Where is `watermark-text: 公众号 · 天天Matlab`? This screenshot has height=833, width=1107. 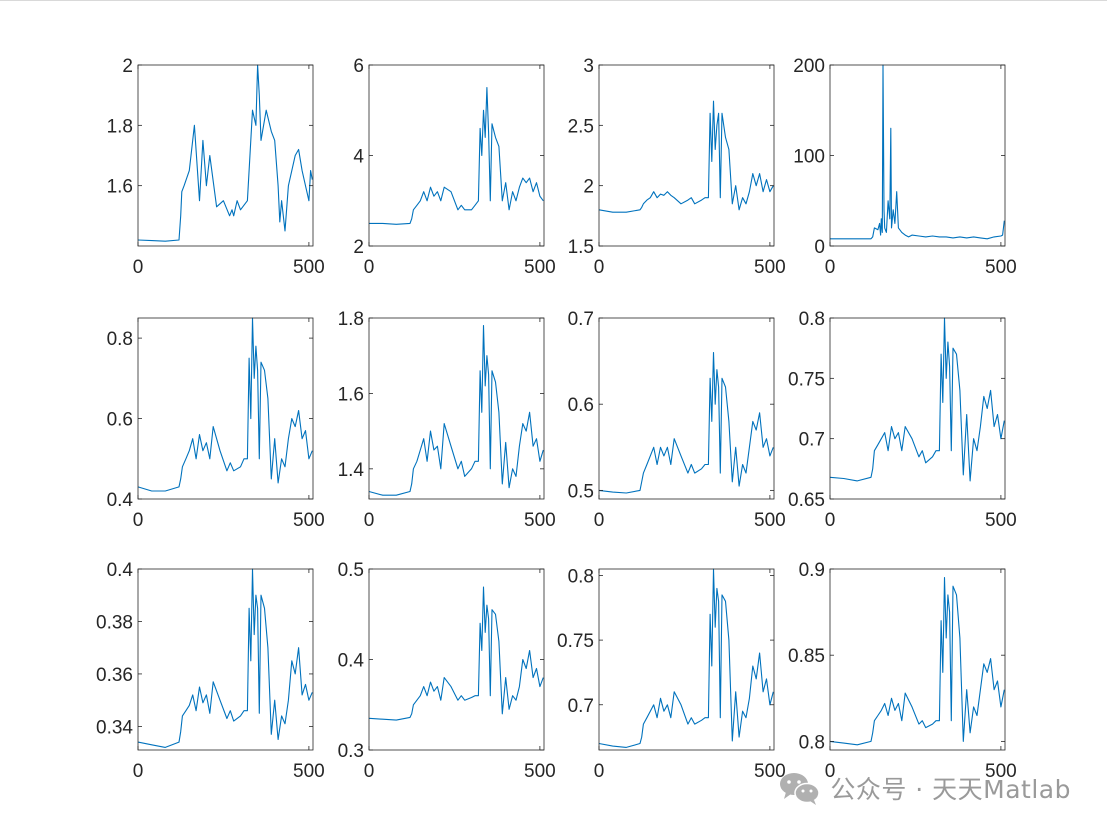
watermark-text: 公众号 · 天天Matlab is located at coordinates (950, 789).